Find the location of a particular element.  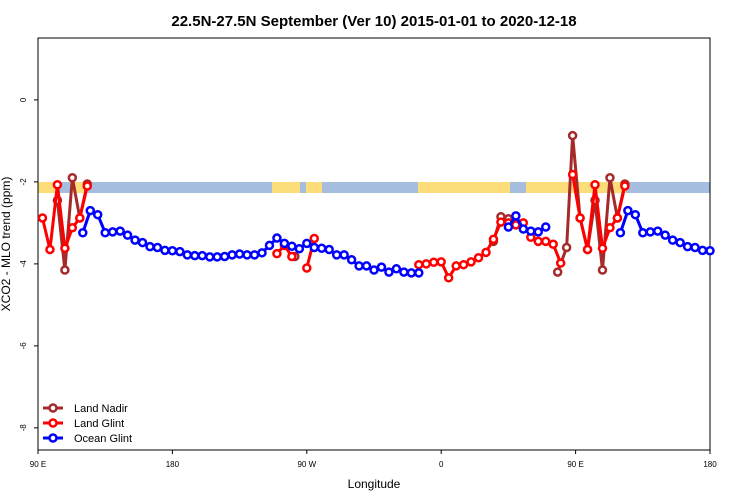

x-axis-label: Longitude is located at coordinates (374, 484).